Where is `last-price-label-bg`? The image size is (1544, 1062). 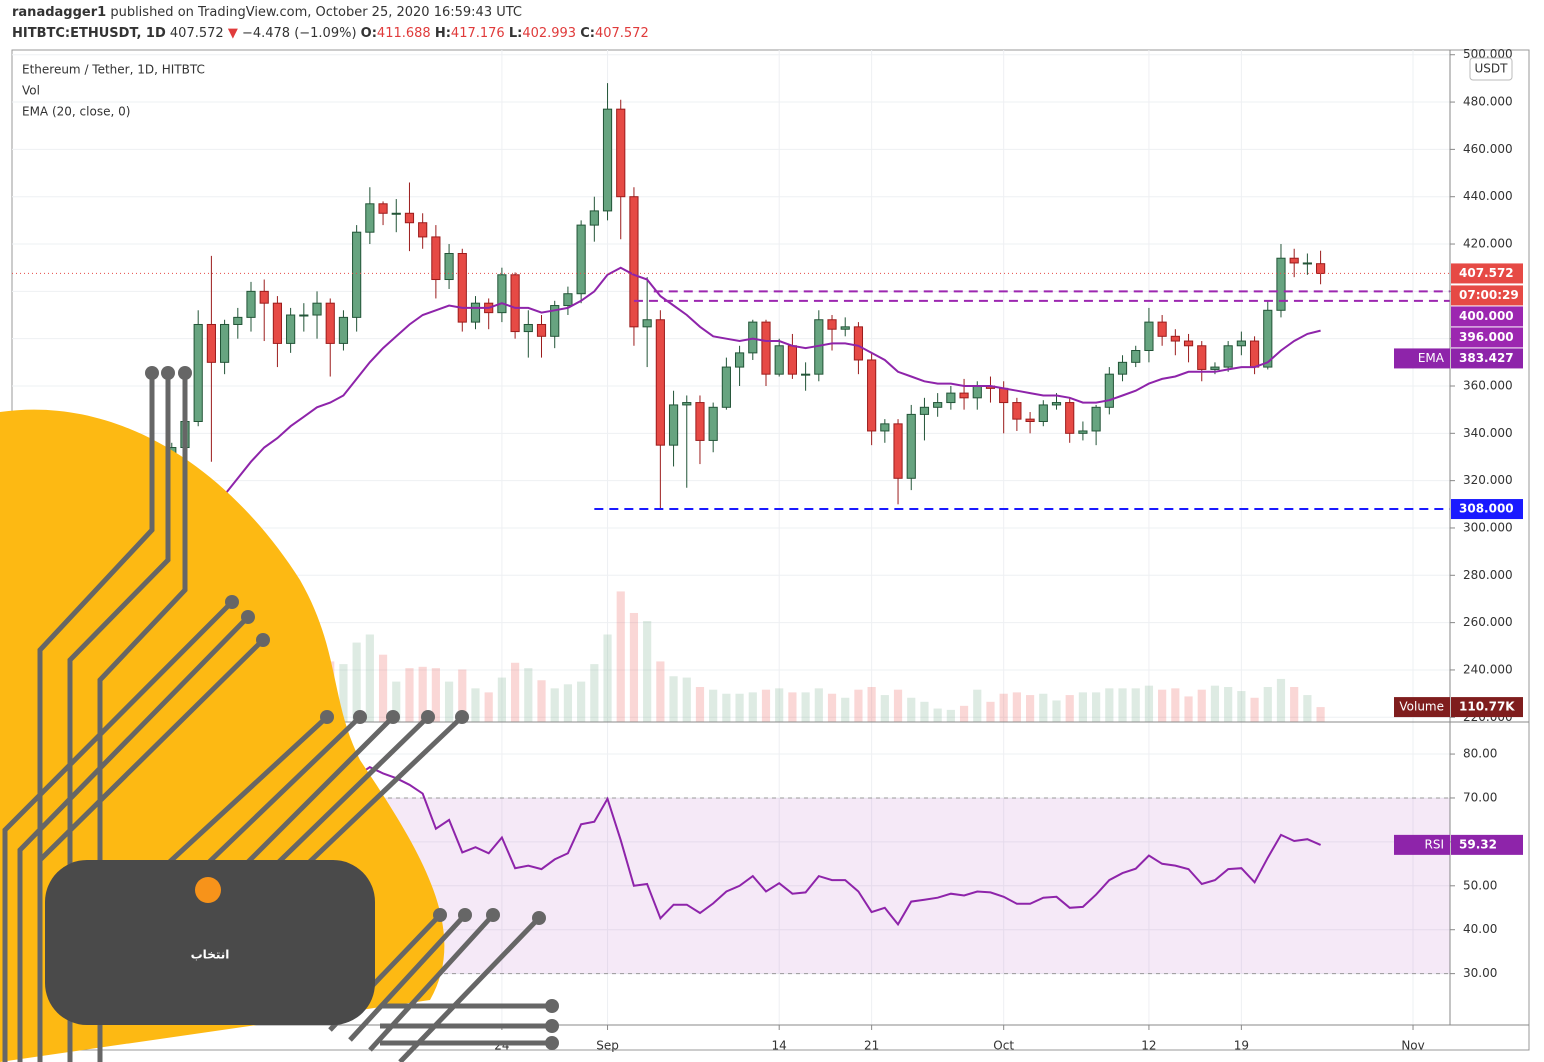 last-price-label-bg is located at coordinates (1487, 273).